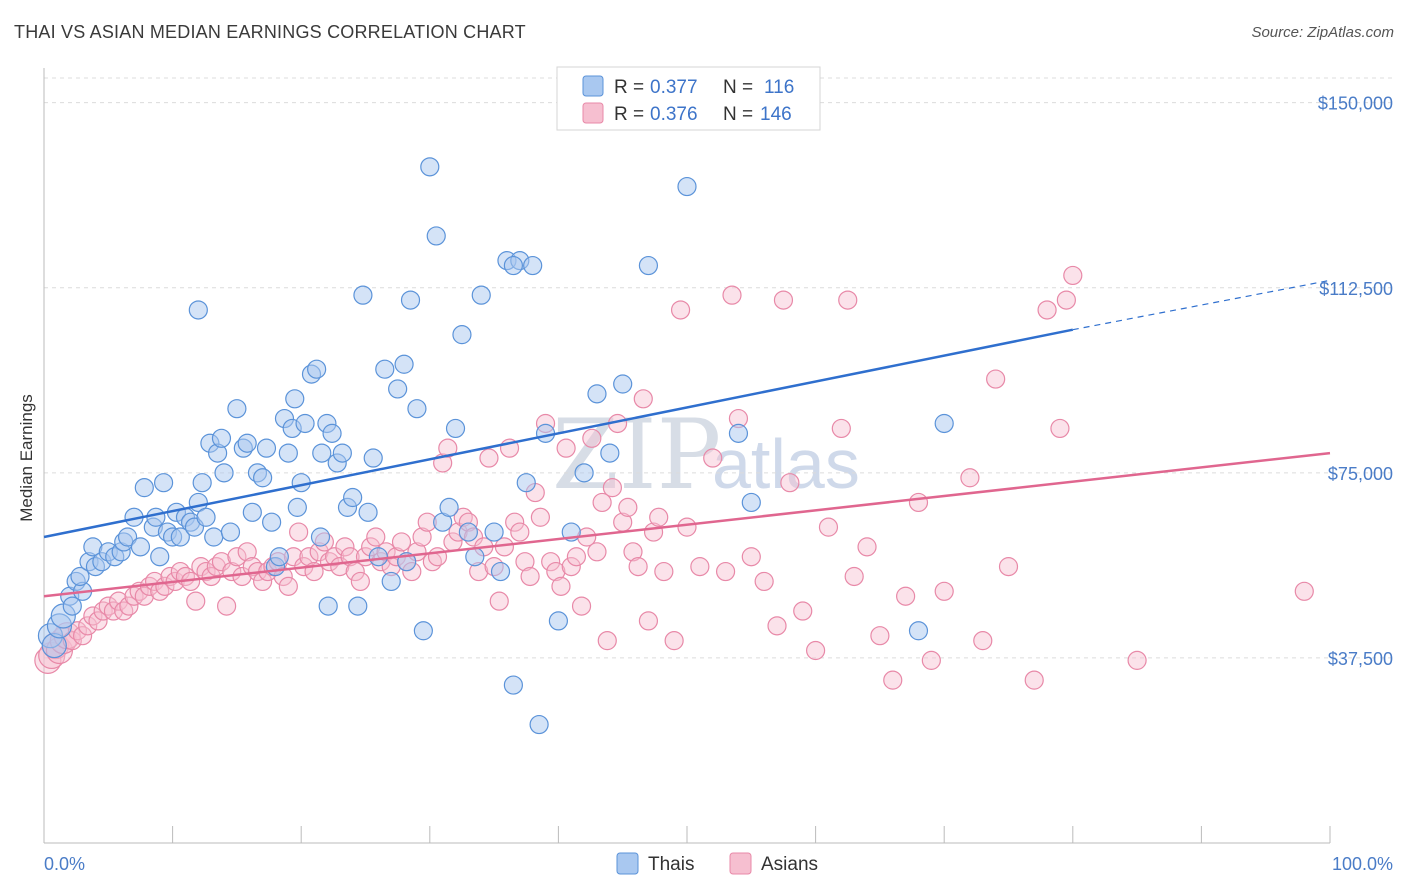 The image size is (1406, 892). I want to click on legend-asian-n-label: N =, so click(738, 114).